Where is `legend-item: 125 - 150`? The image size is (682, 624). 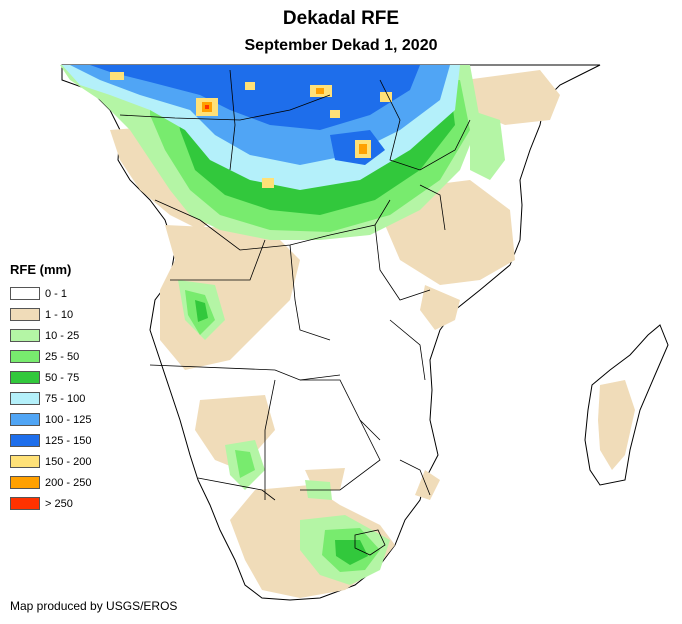
legend-item: 125 - 150 is located at coordinates (50, 440).